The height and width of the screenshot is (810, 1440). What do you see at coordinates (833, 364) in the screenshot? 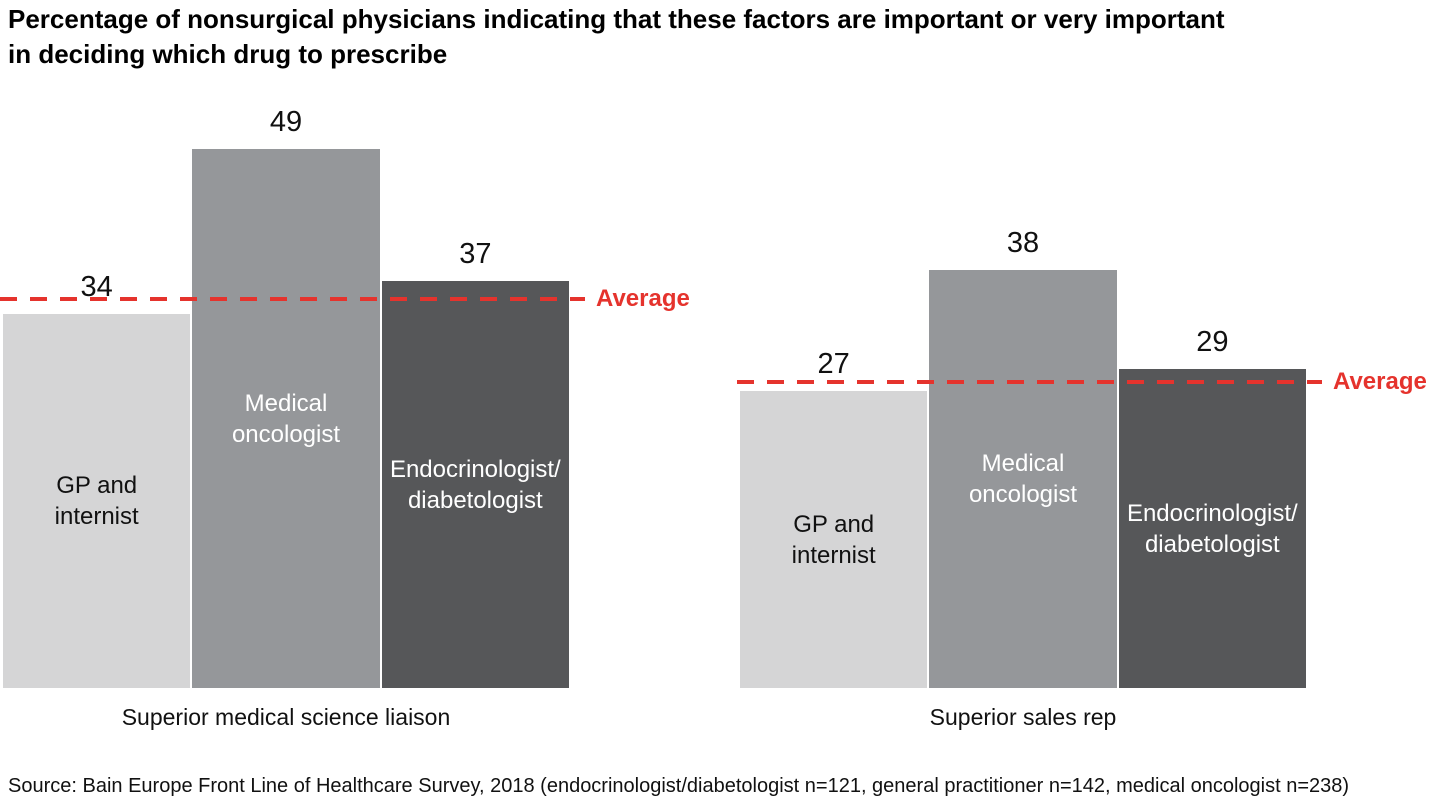
I see `bar-value-label: 27` at bounding box center [833, 364].